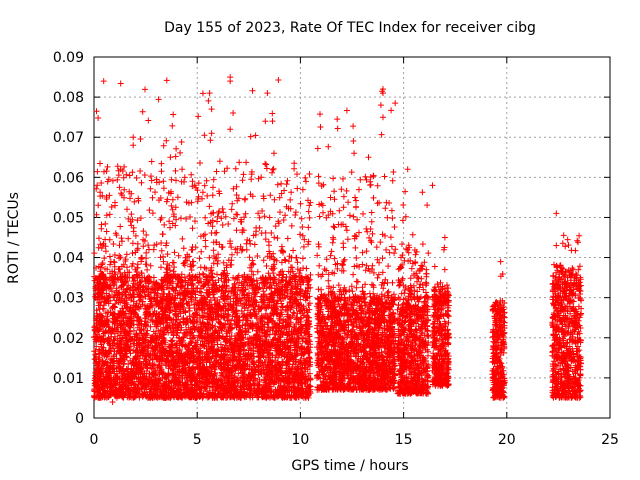 This screenshot has width=640, height=480. Describe the element at coordinates (610, 440) in the screenshot. I see `x-tick-label: 25` at that location.